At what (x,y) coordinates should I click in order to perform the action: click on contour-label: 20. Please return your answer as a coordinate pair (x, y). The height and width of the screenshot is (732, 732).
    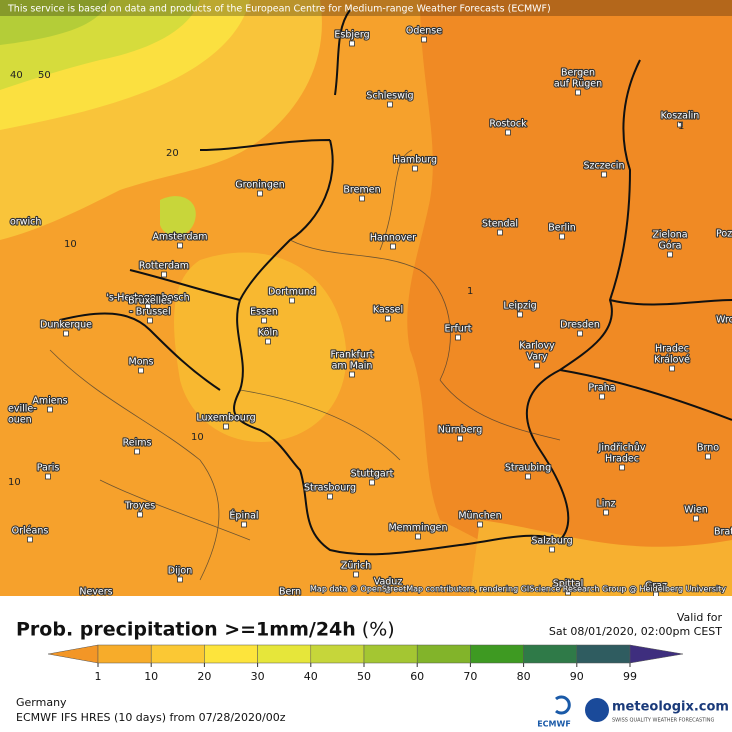
    Looking at the image, I should click on (172, 153).